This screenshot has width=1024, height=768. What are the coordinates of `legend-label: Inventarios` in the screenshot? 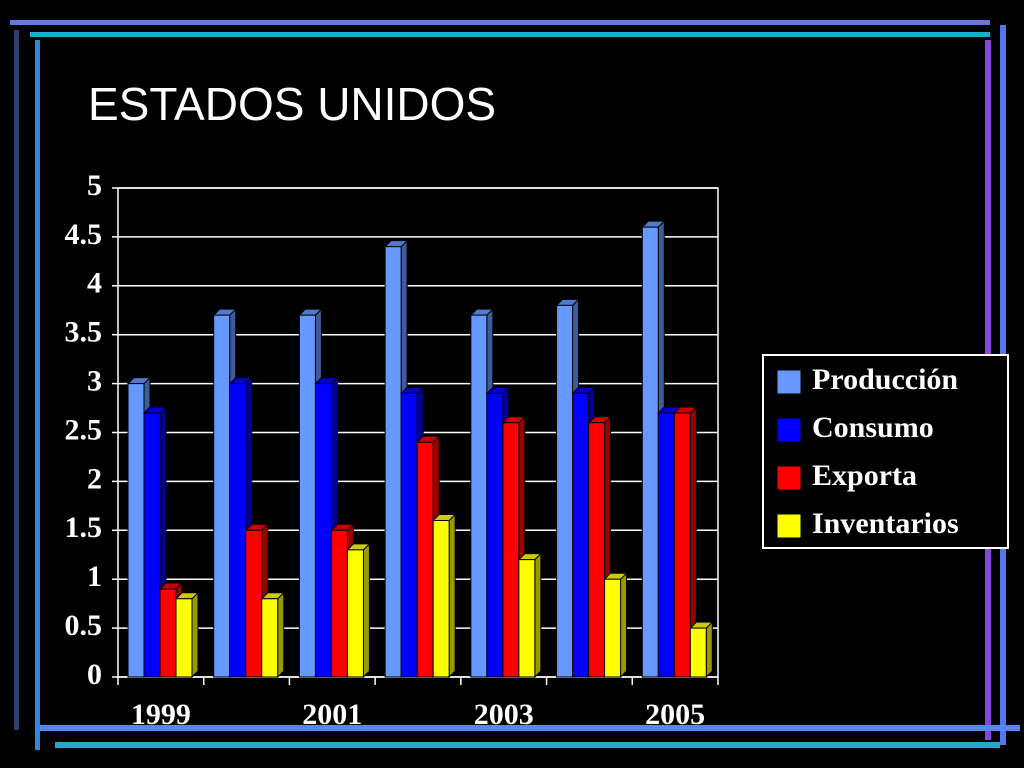 It's located at (885, 523).